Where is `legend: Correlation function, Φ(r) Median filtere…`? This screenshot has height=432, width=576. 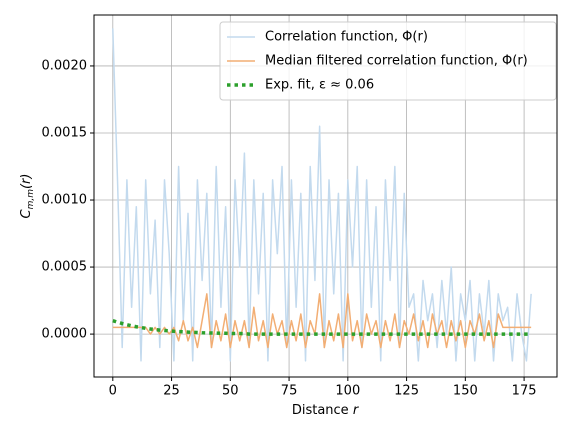
legend: Correlation function, Φ(r) Median filtere… is located at coordinates (388, 61).